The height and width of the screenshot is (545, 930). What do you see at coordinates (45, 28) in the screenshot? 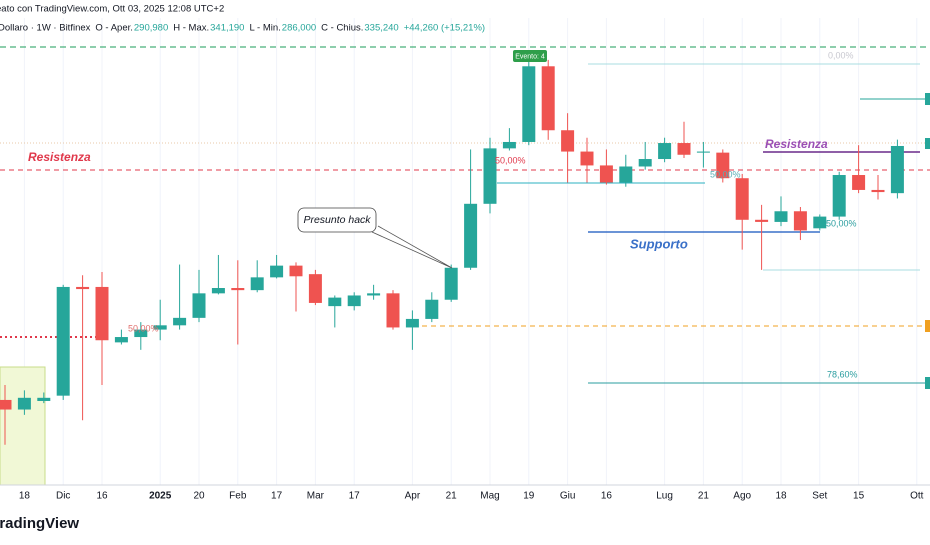
I see `header-text: Dollaro · 1W · Bitfinex` at bounding box center [45, 28].